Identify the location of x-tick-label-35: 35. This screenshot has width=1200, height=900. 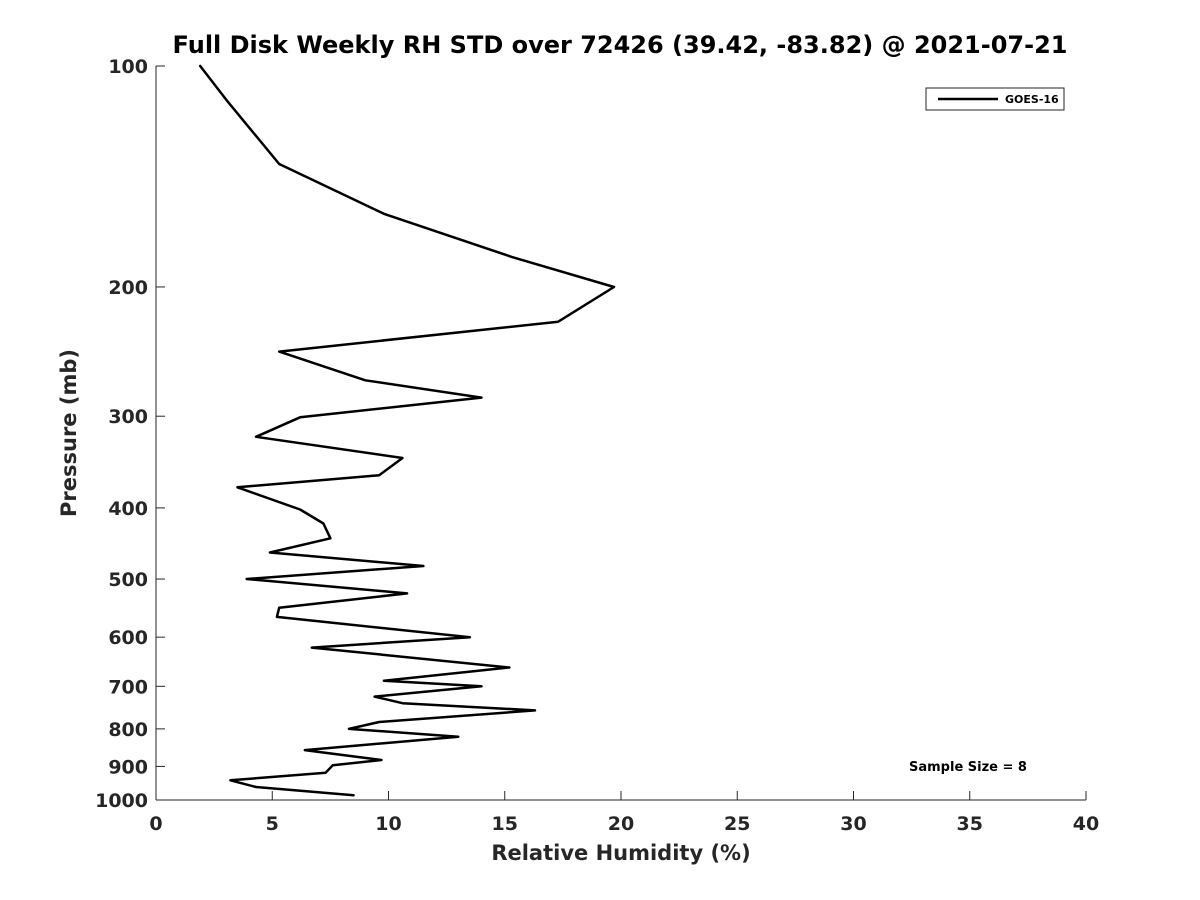
(970, 824).